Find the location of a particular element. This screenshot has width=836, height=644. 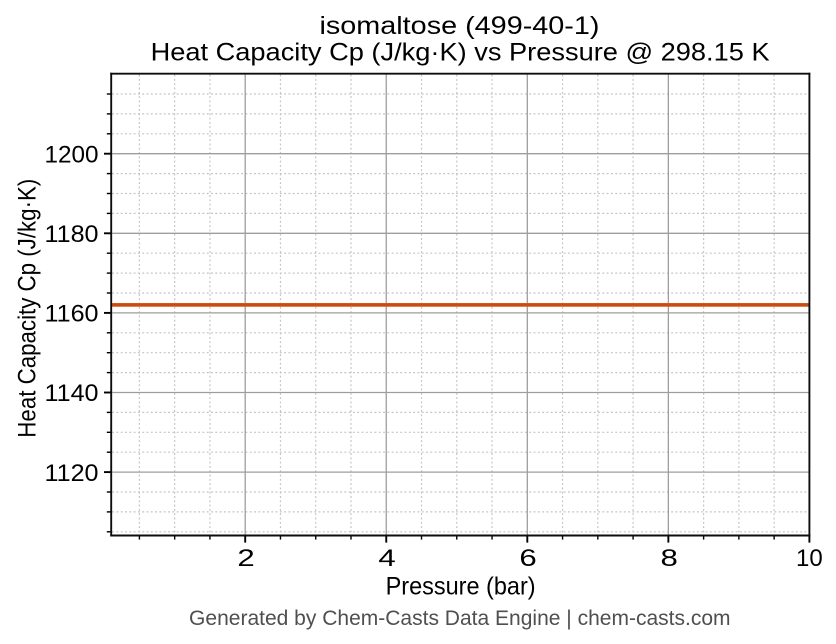

svg-text: Heat Capacity Cp (J/kg·K) is located at coordinates (27, 308).